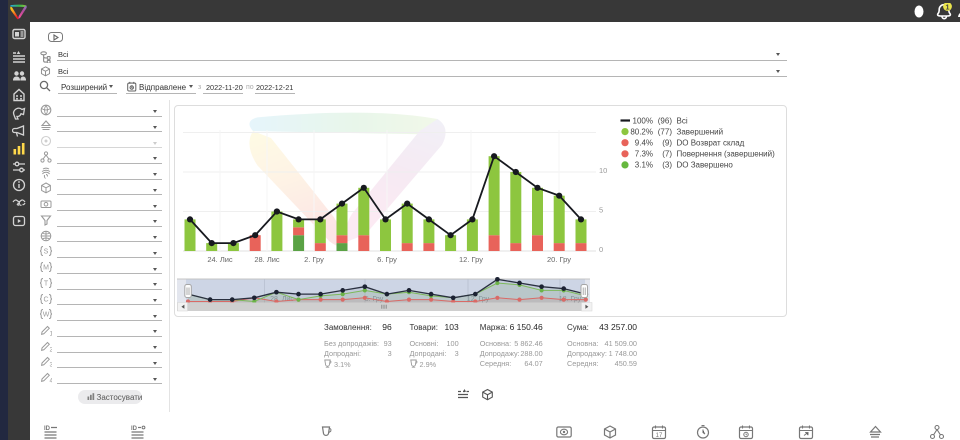 This screenshot has height=440, width=960. Describe the element at coordinates (667, 165) in the screenshot. I see `svg-text: (3)` at that location.